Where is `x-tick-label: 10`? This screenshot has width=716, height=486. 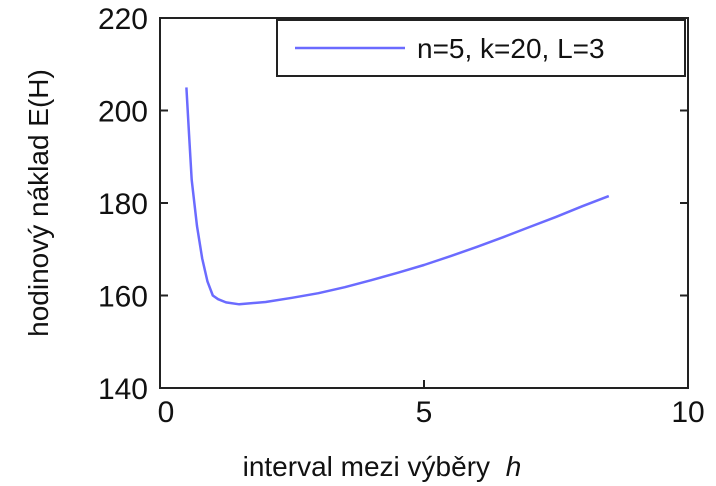 x-tick-label: 10 is located at coordinates (687, 412).